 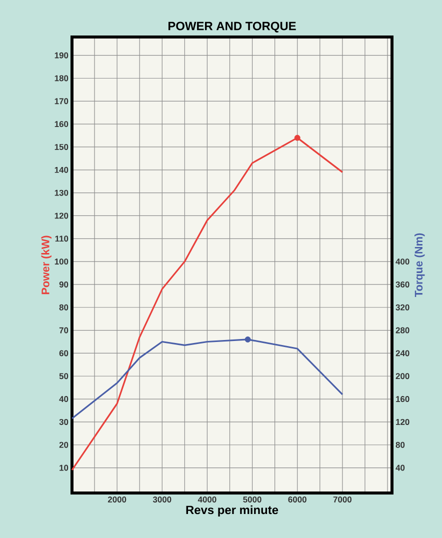 What do you see at coordinates (63, 445) in the screenshot?
I see `y-tick-label: 20` at bounding box center [63, 445].